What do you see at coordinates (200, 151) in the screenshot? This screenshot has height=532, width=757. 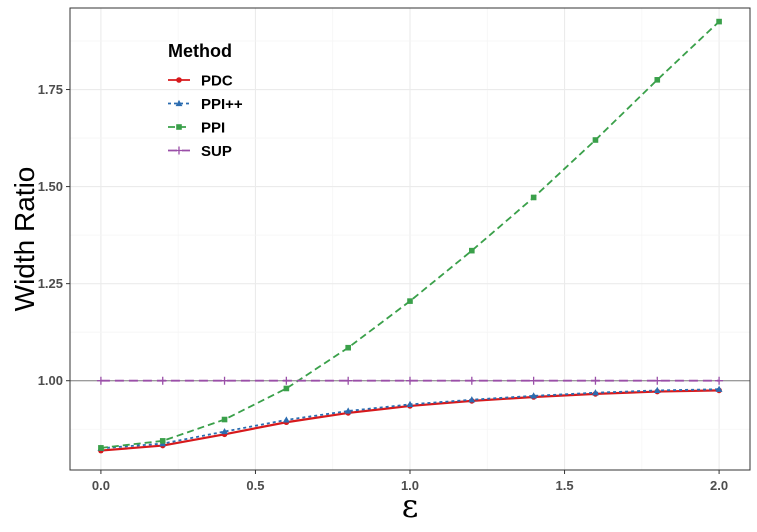 I see `legend-item-sup: SUP` at bounding box center [200, 151].